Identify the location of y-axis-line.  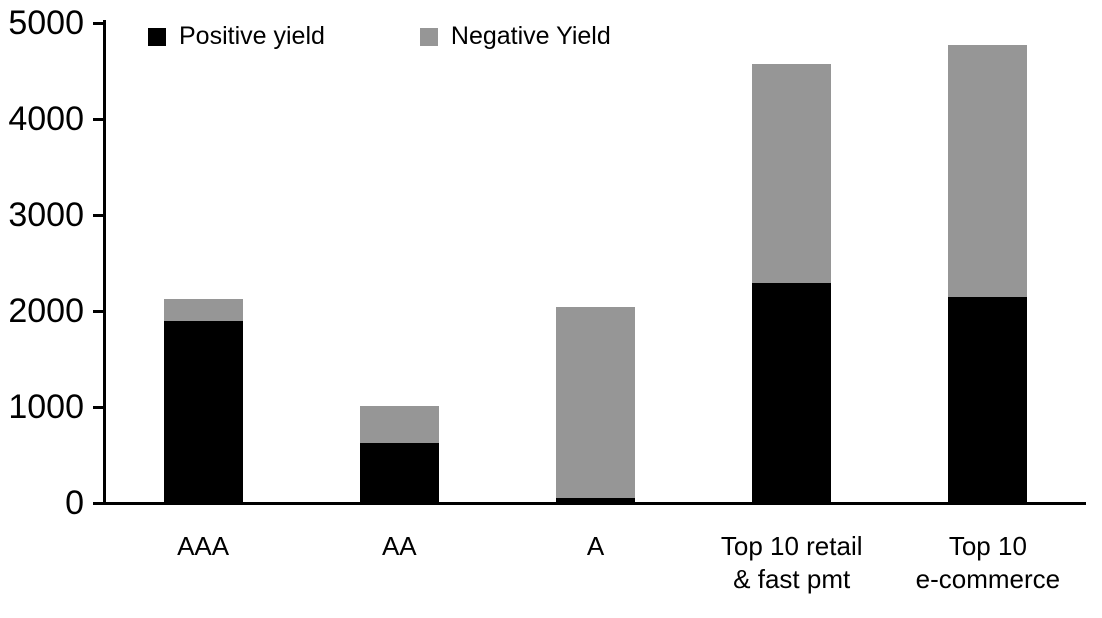
(104, 262).